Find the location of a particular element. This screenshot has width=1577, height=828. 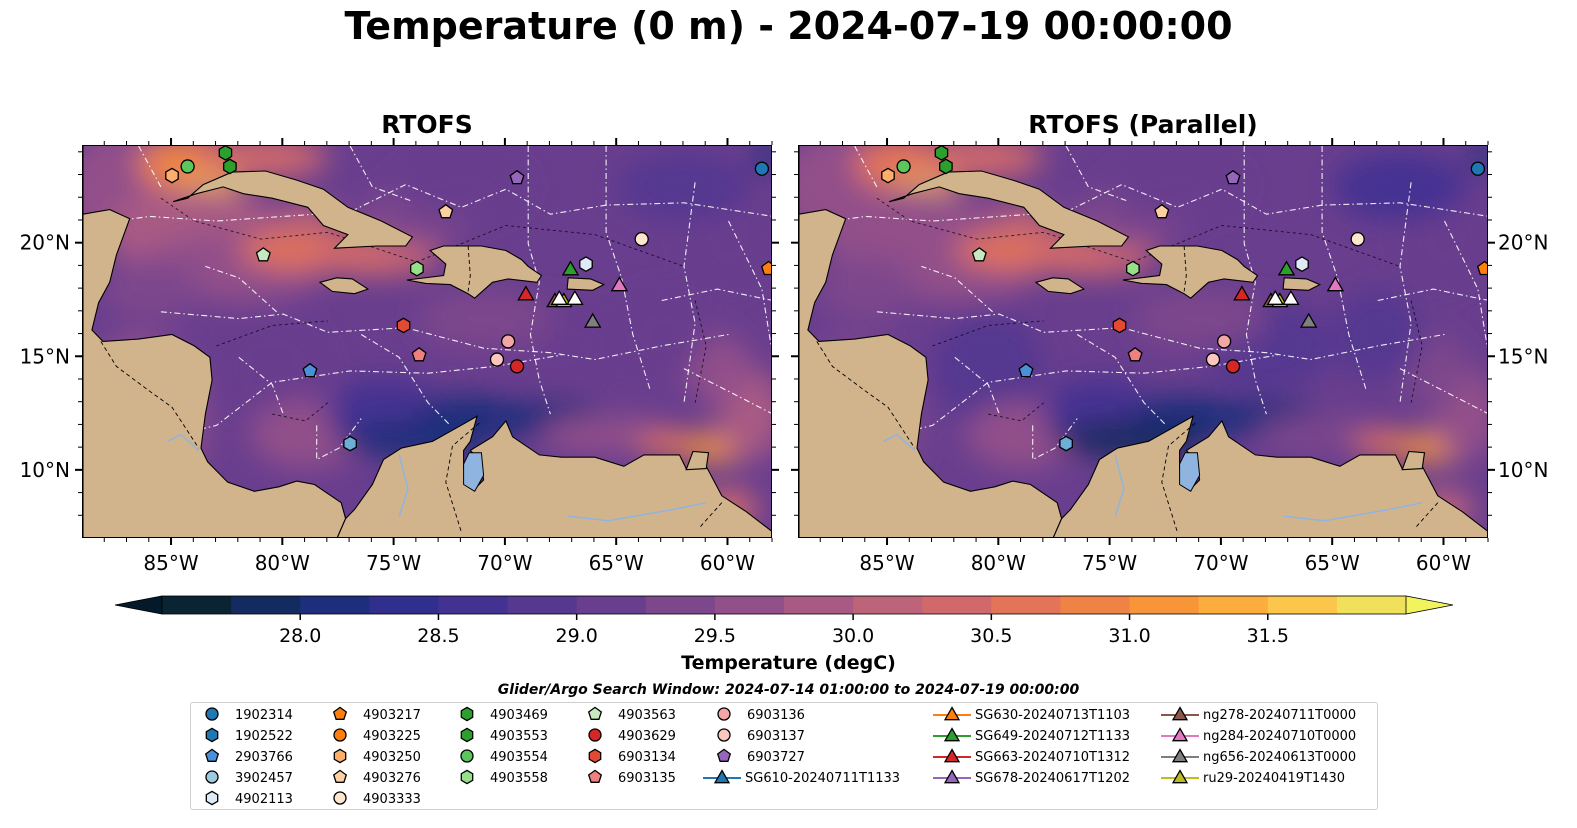

colorbar-tick-label: 30.5 is located at coordinates (991, 636).